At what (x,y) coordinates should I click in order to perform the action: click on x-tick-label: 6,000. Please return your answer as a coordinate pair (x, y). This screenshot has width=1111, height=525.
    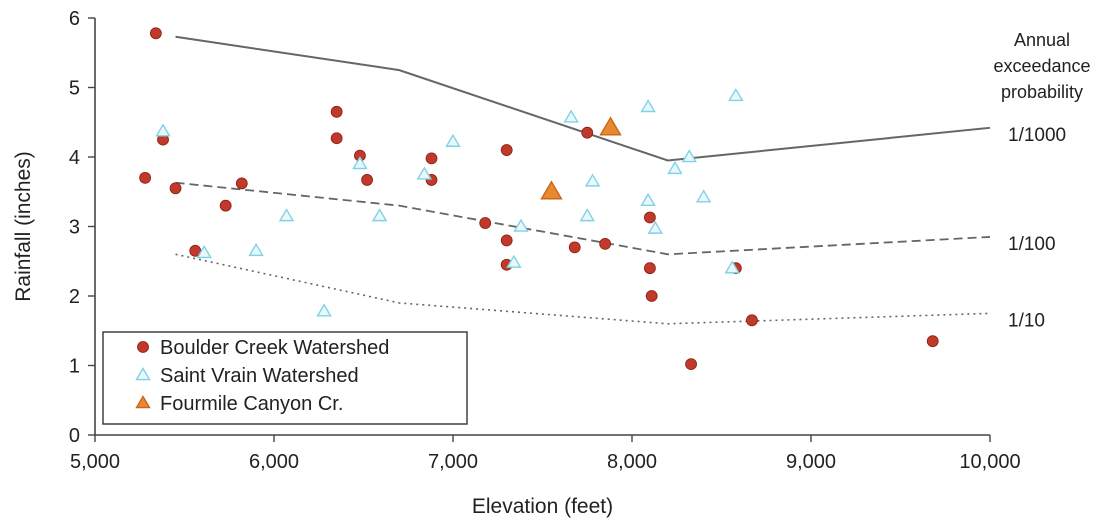
    Looking at the image, I should click on (274, 462).